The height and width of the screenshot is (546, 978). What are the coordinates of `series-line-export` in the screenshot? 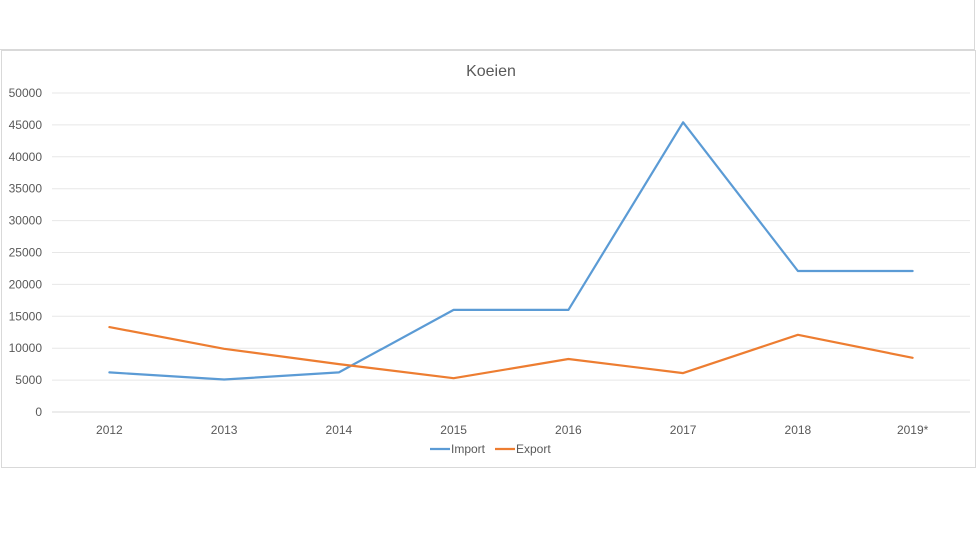 It's located at (511, 353).